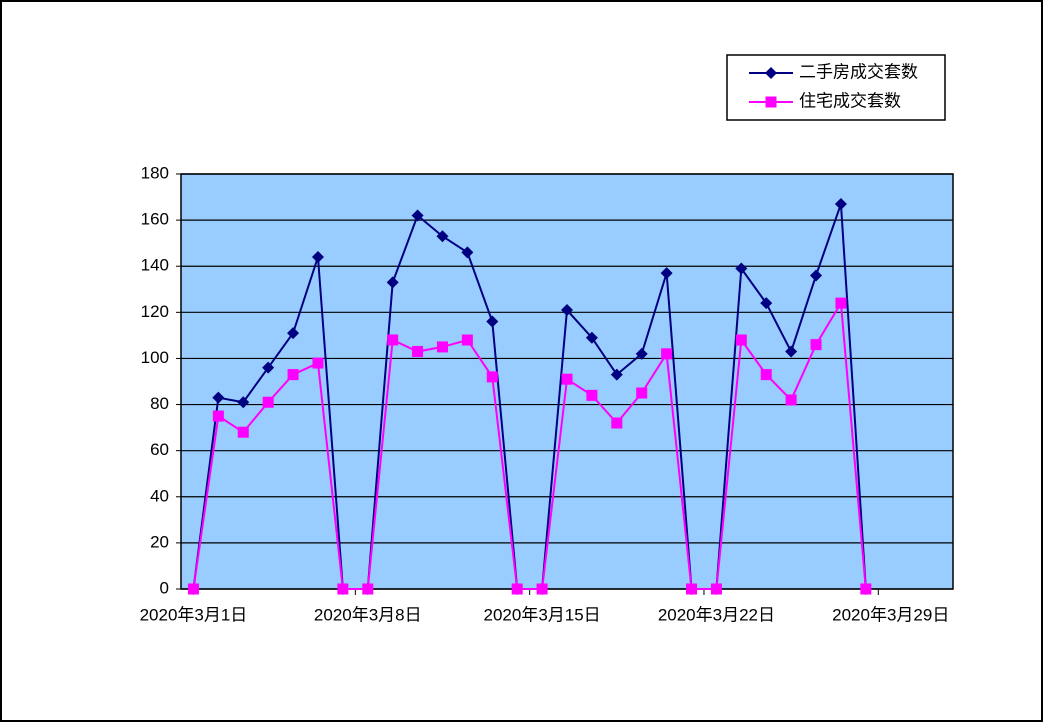 This screenshot has width=1044, height=723. I want to click on y-tick-label: 140, so click(155, 265).